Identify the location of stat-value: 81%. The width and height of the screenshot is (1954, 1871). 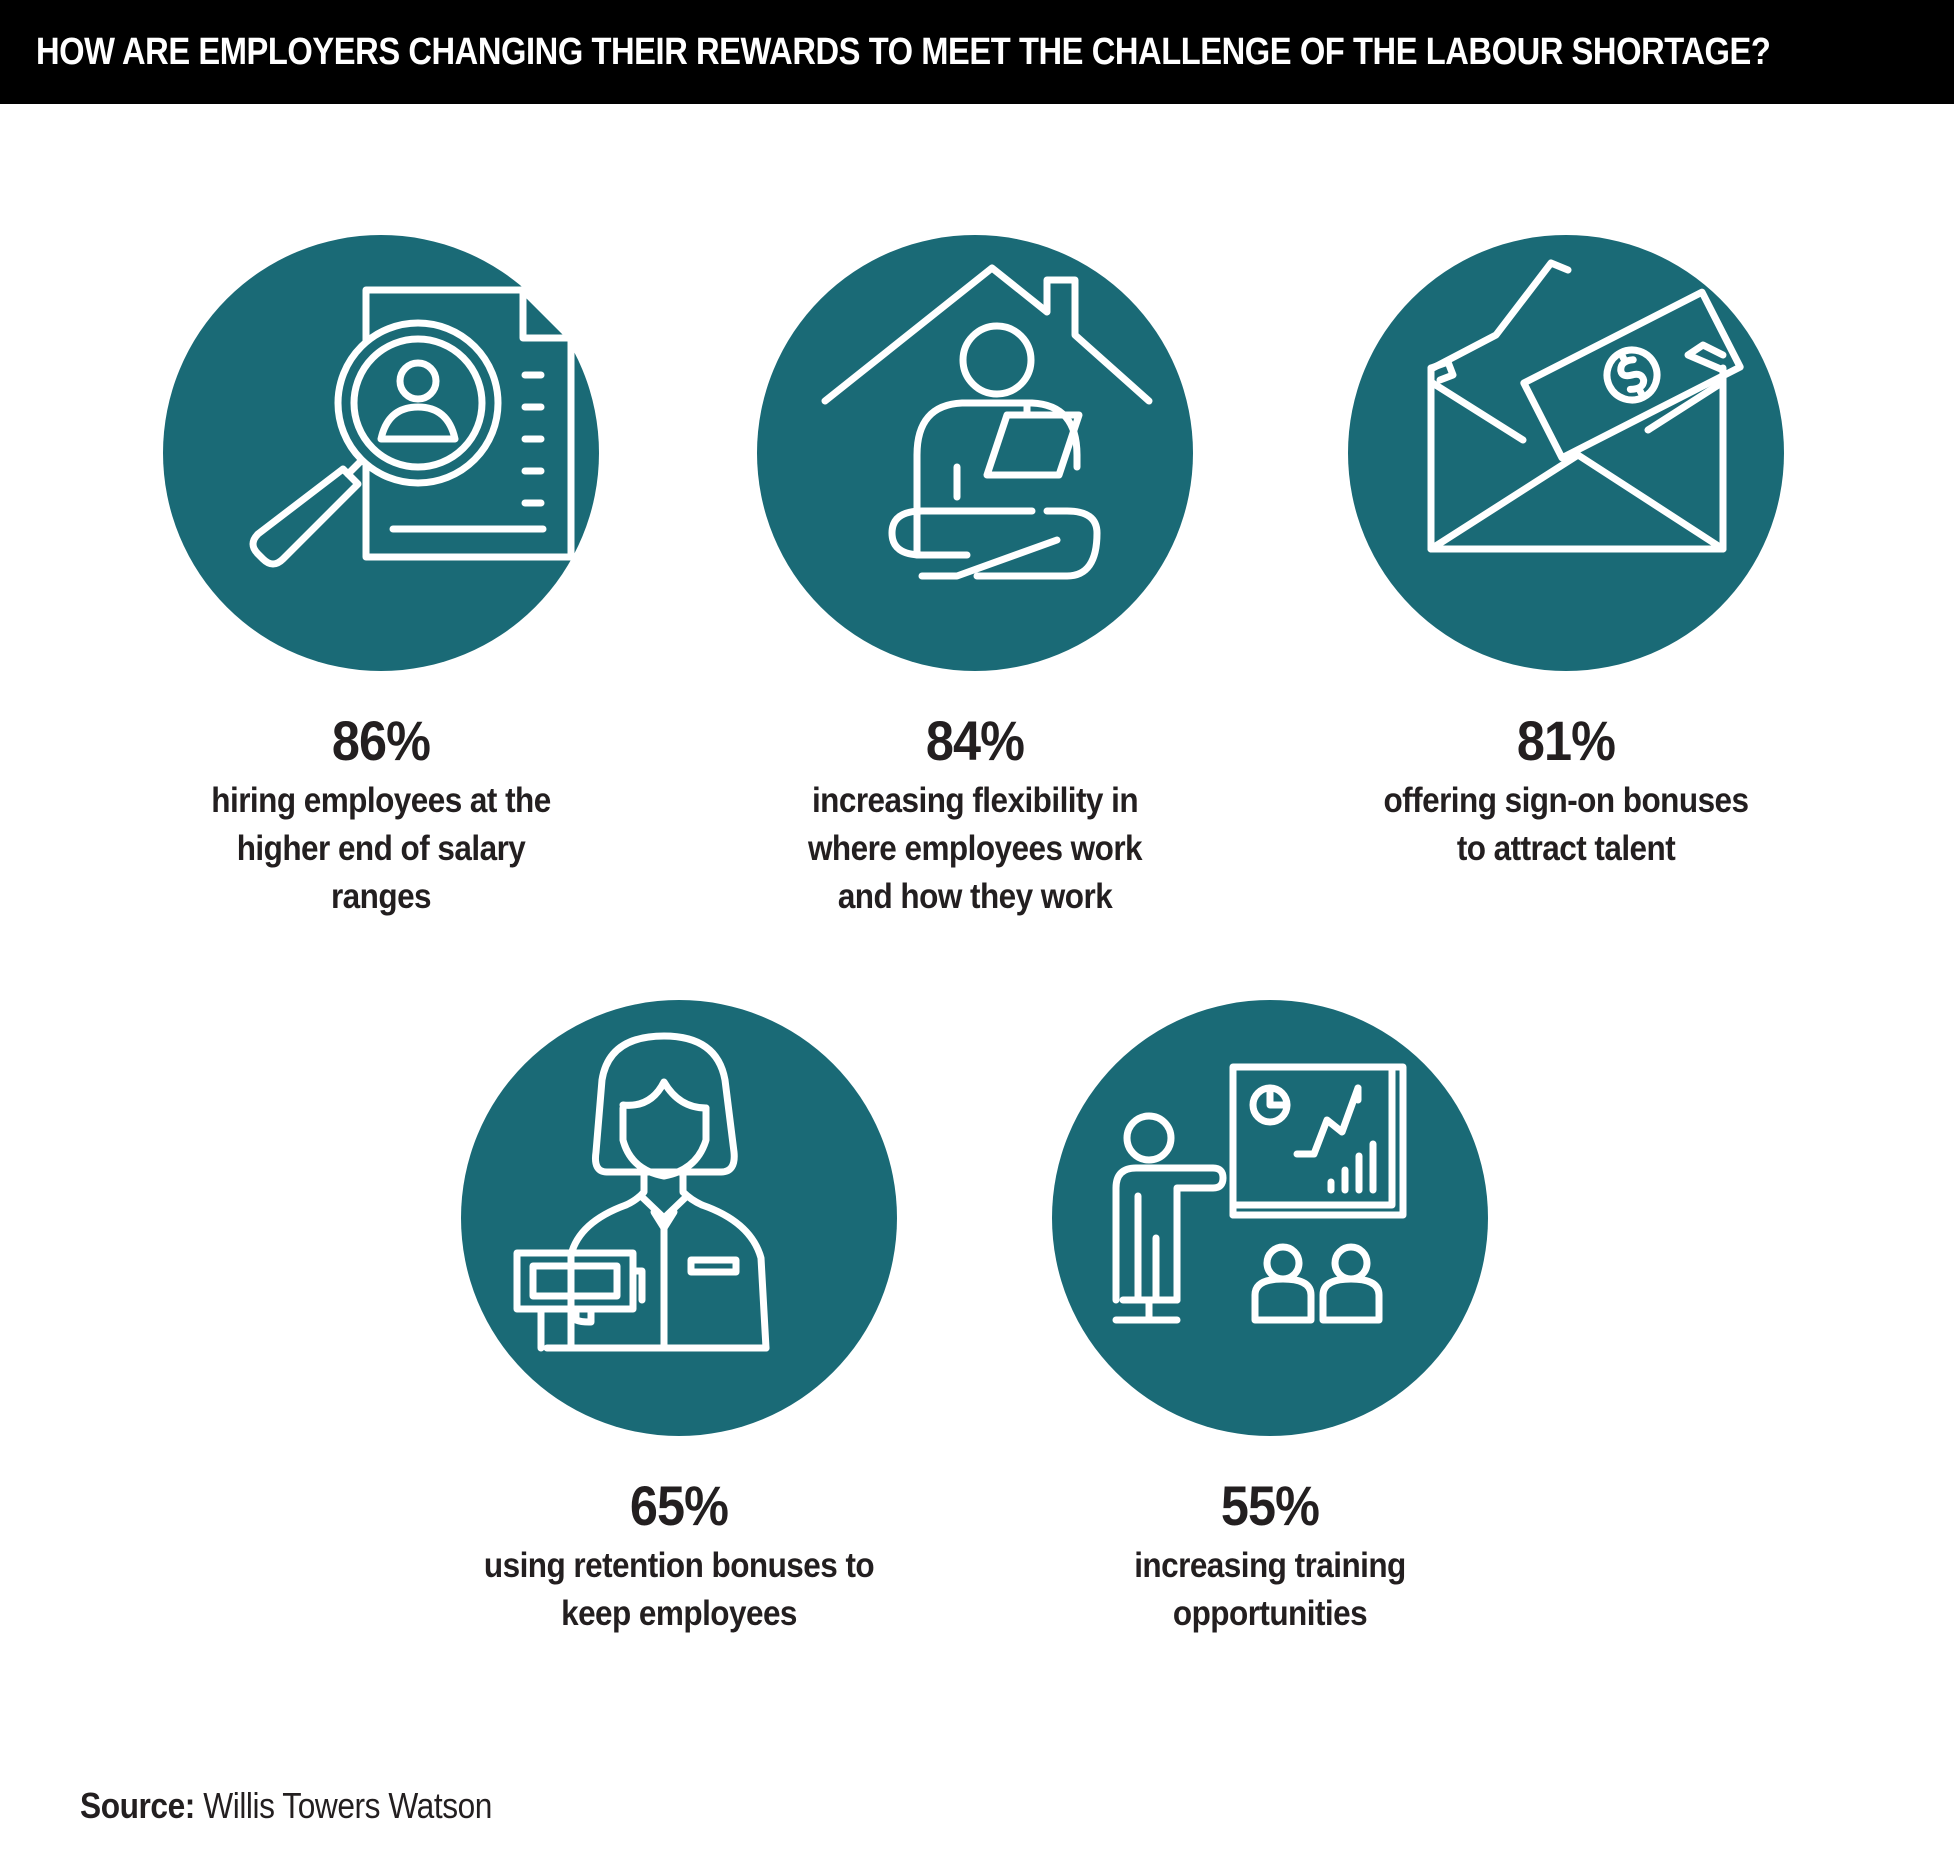
(1566, 740).